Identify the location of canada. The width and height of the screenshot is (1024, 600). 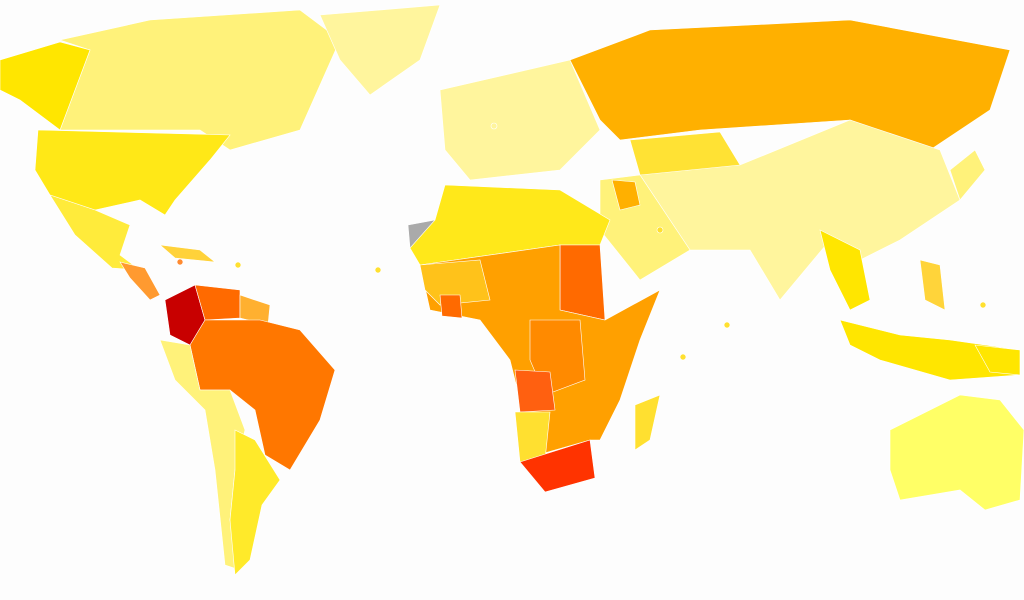
(199, 80).